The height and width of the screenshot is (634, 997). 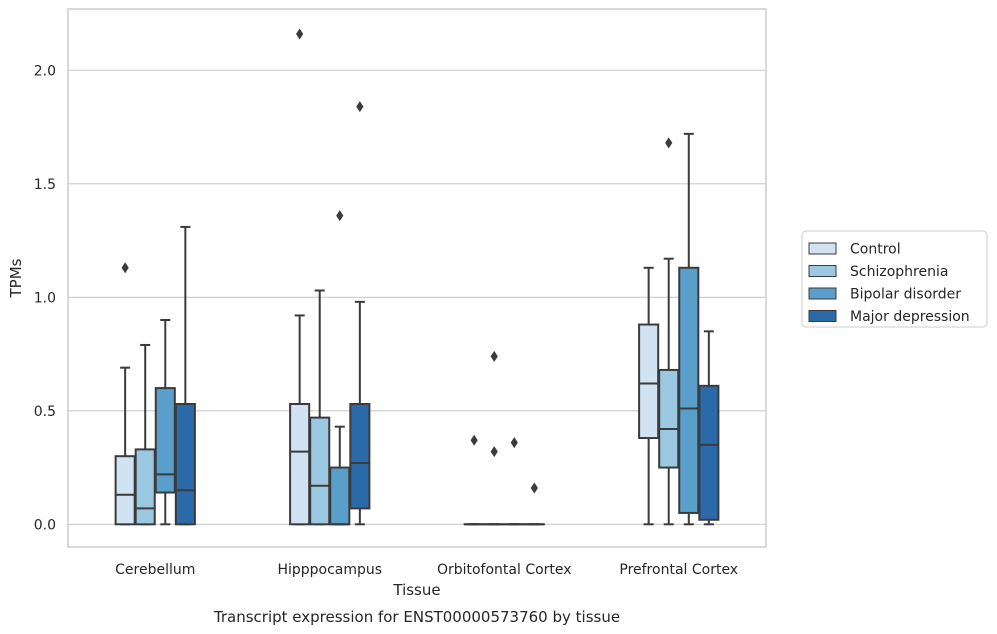 I want to click on y-axis-label: TPMs, so click(x=16, y=278).